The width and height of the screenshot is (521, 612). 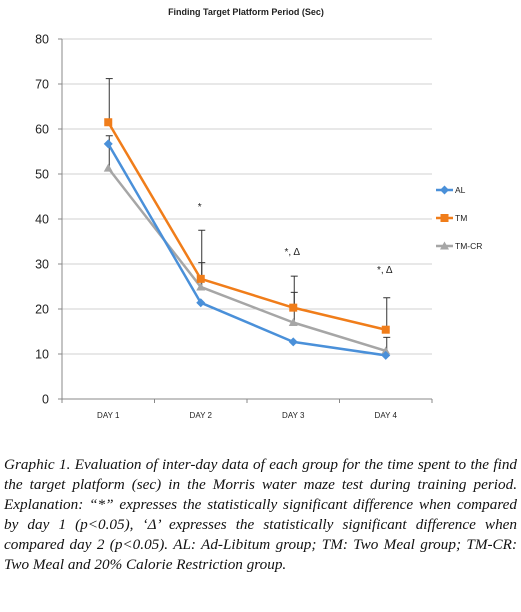 I want to click on x-tick-label: DAY 1, so click(x=108, y=415).